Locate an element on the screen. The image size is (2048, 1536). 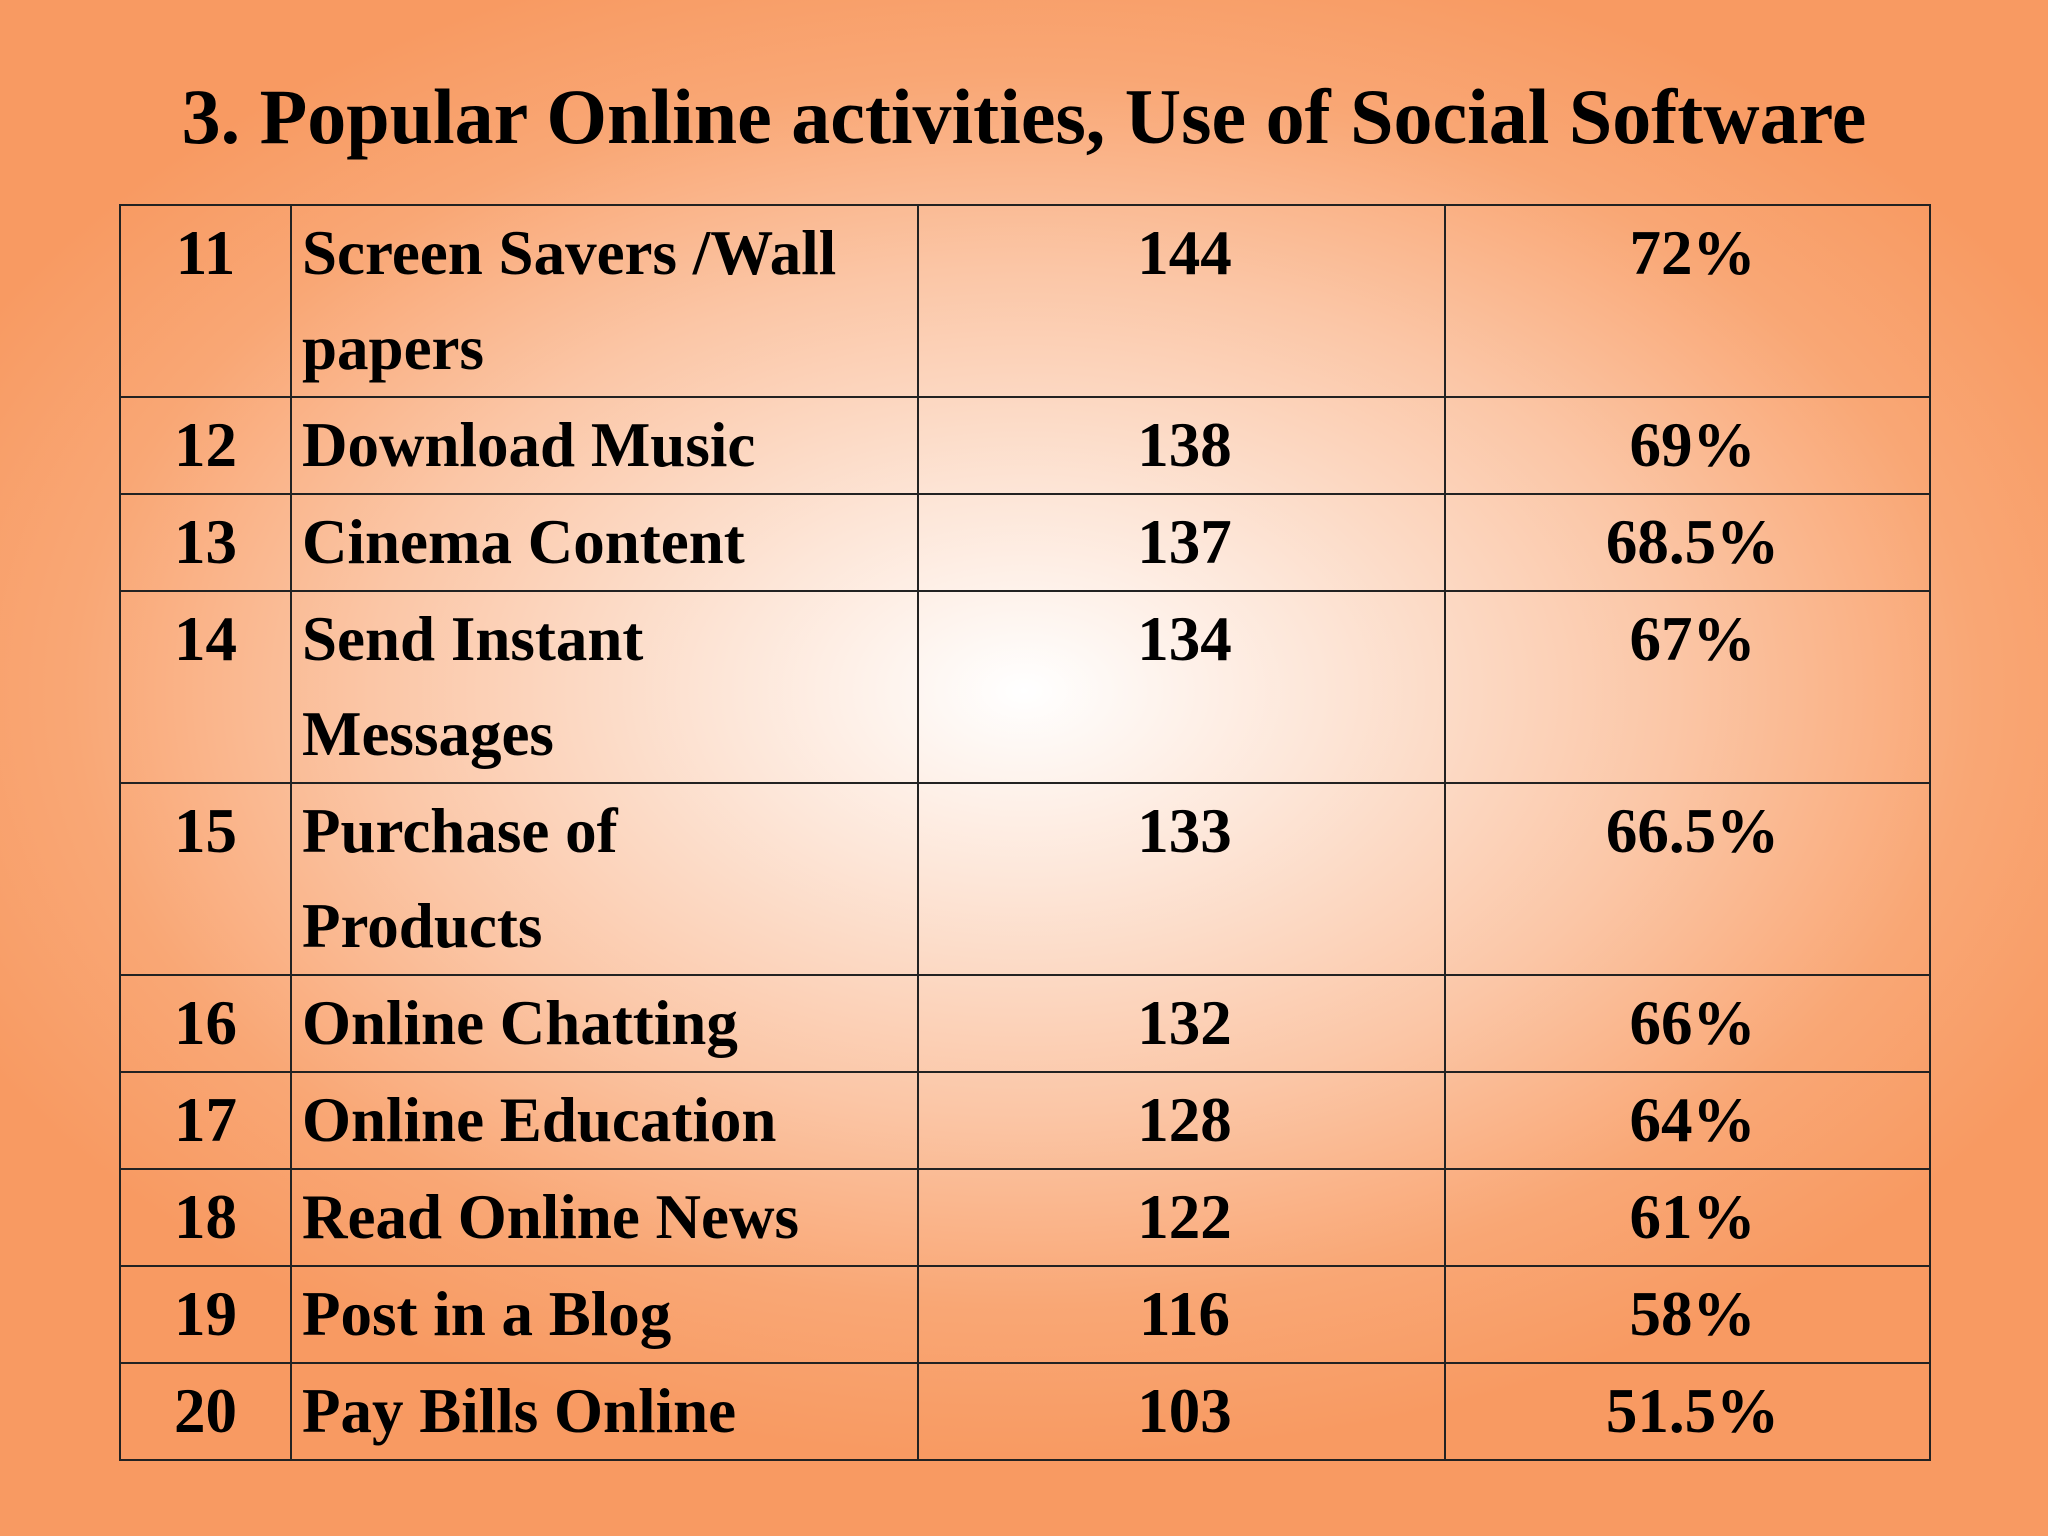
percent-cell: 69% is located at coordinates (1687, 445).